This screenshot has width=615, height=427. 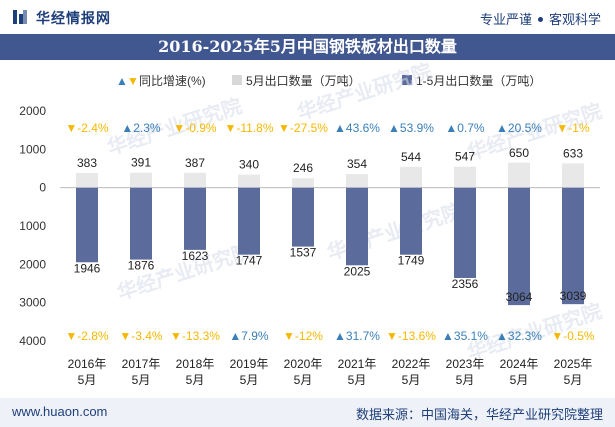 What do you see at coordinates (195, 256) in the screenshot?
I see `ytd-value-label: 1623` at bounding box center [195, 256].